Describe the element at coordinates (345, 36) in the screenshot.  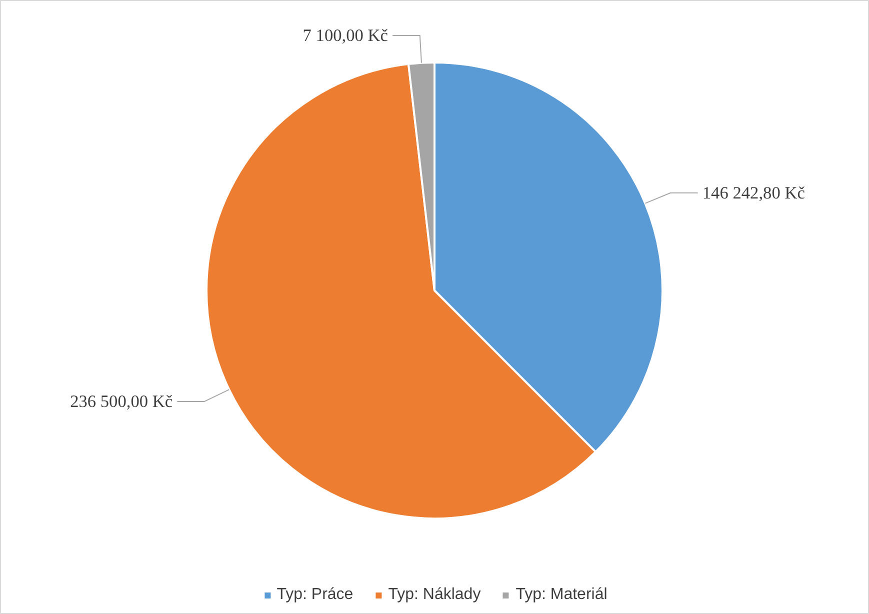
I see `data-label: 7 100,00 Kč` at that location.